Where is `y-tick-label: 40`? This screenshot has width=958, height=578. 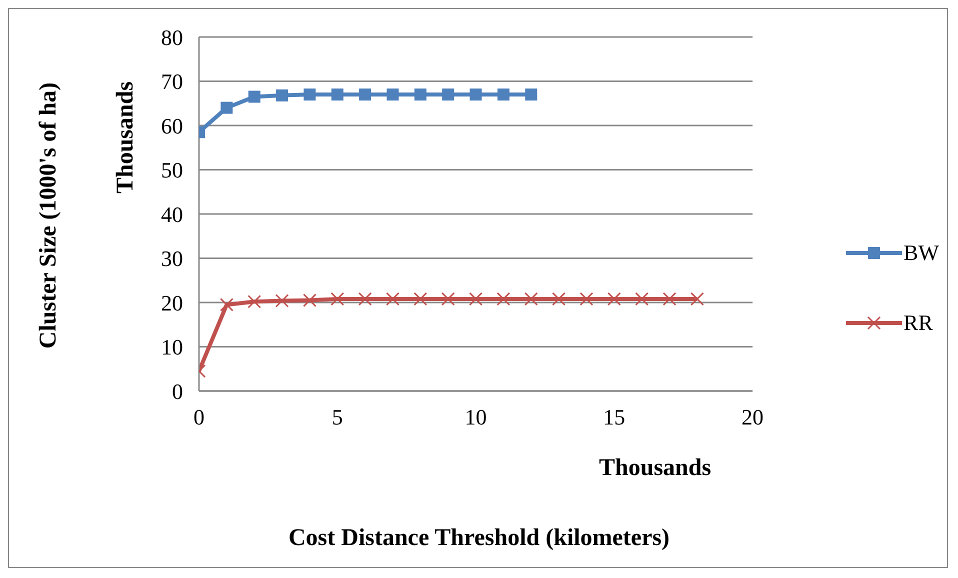
y-tick-label: 40 is located at coordinates (172, 214).